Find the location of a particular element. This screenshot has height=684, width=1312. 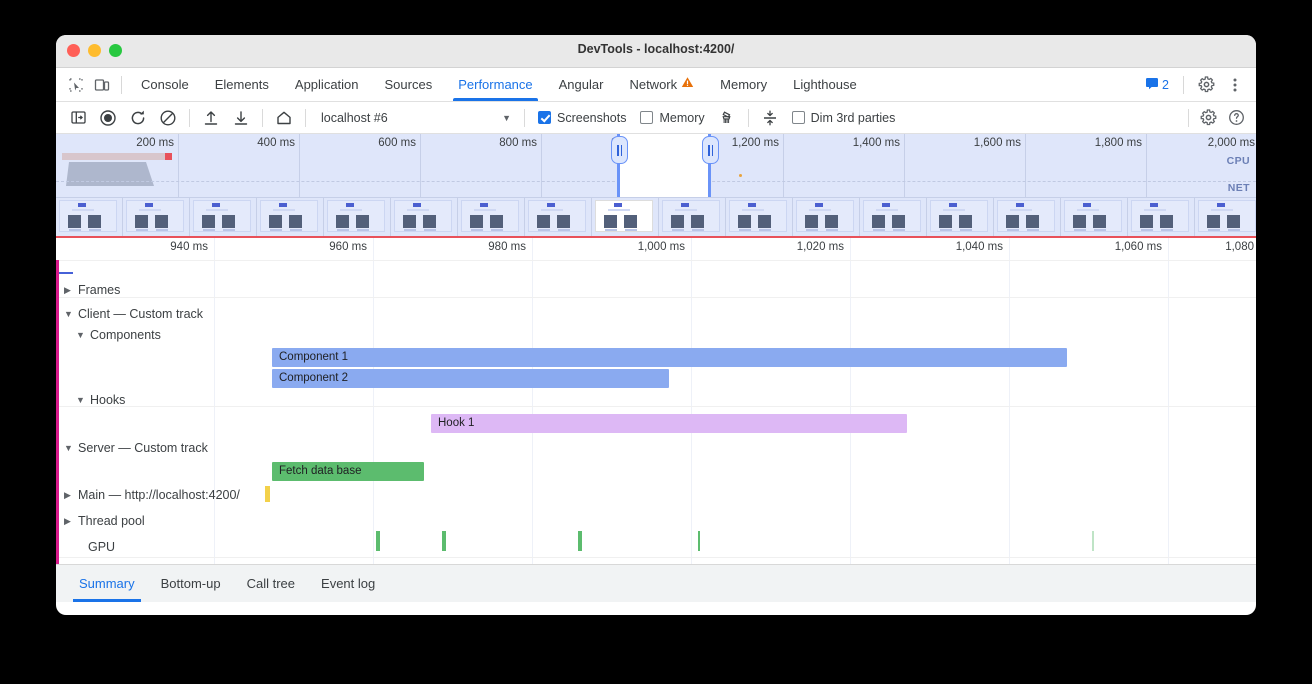

tab-memory: Memory is located at coordinates (743, 84).